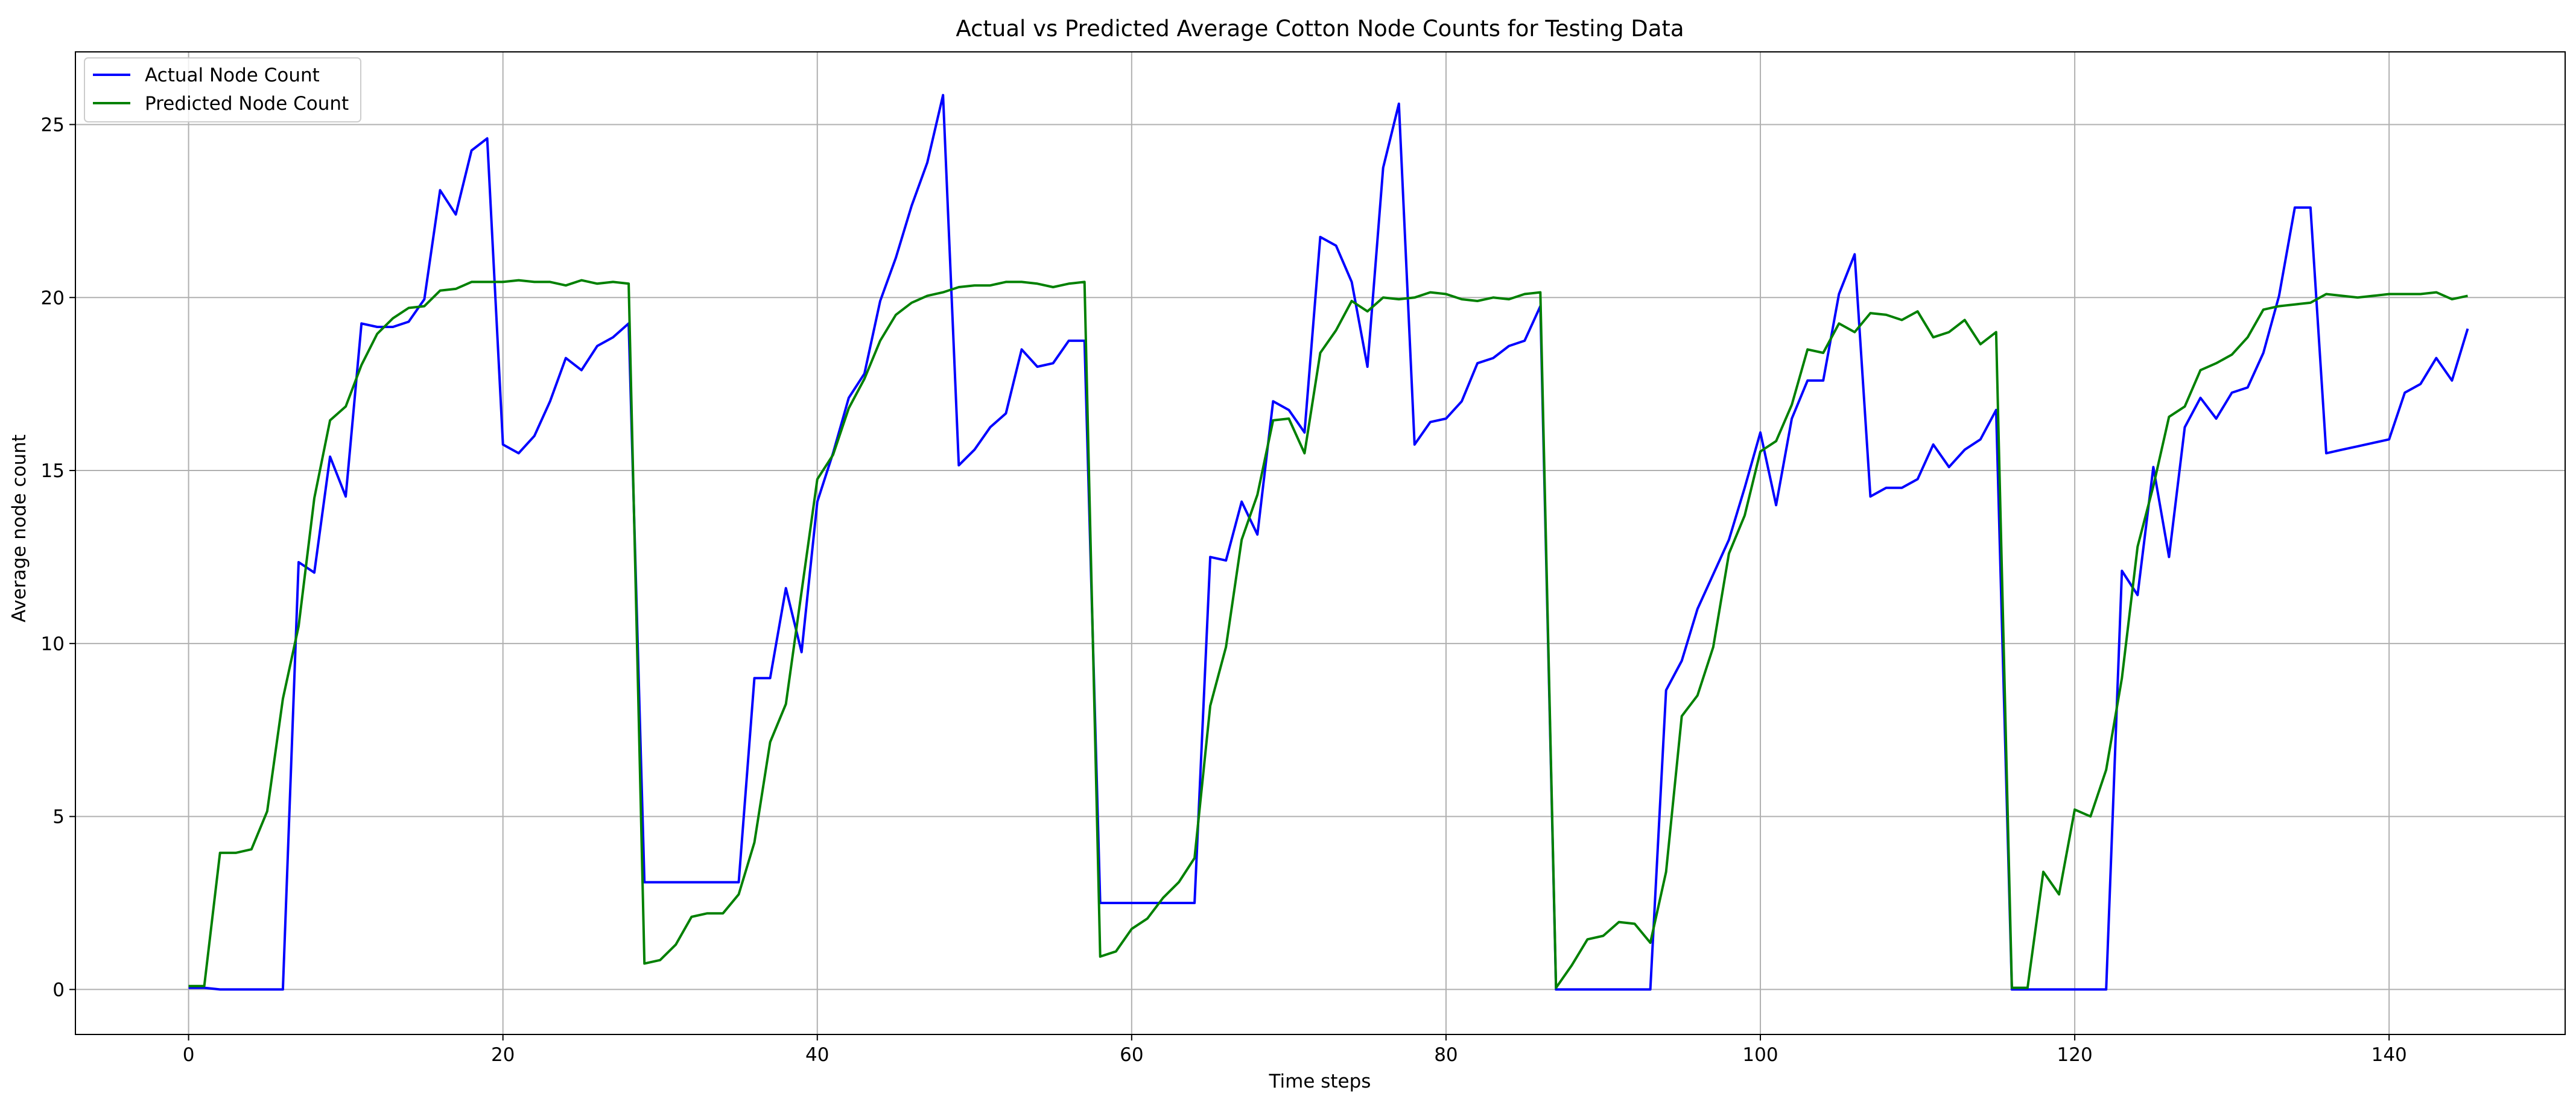 The image size is (2576, 1099). What do you see at coordinates (503, 1055) in the screenshot?
I see `x-tick-label: 20` at bounding box center [503, 1055].